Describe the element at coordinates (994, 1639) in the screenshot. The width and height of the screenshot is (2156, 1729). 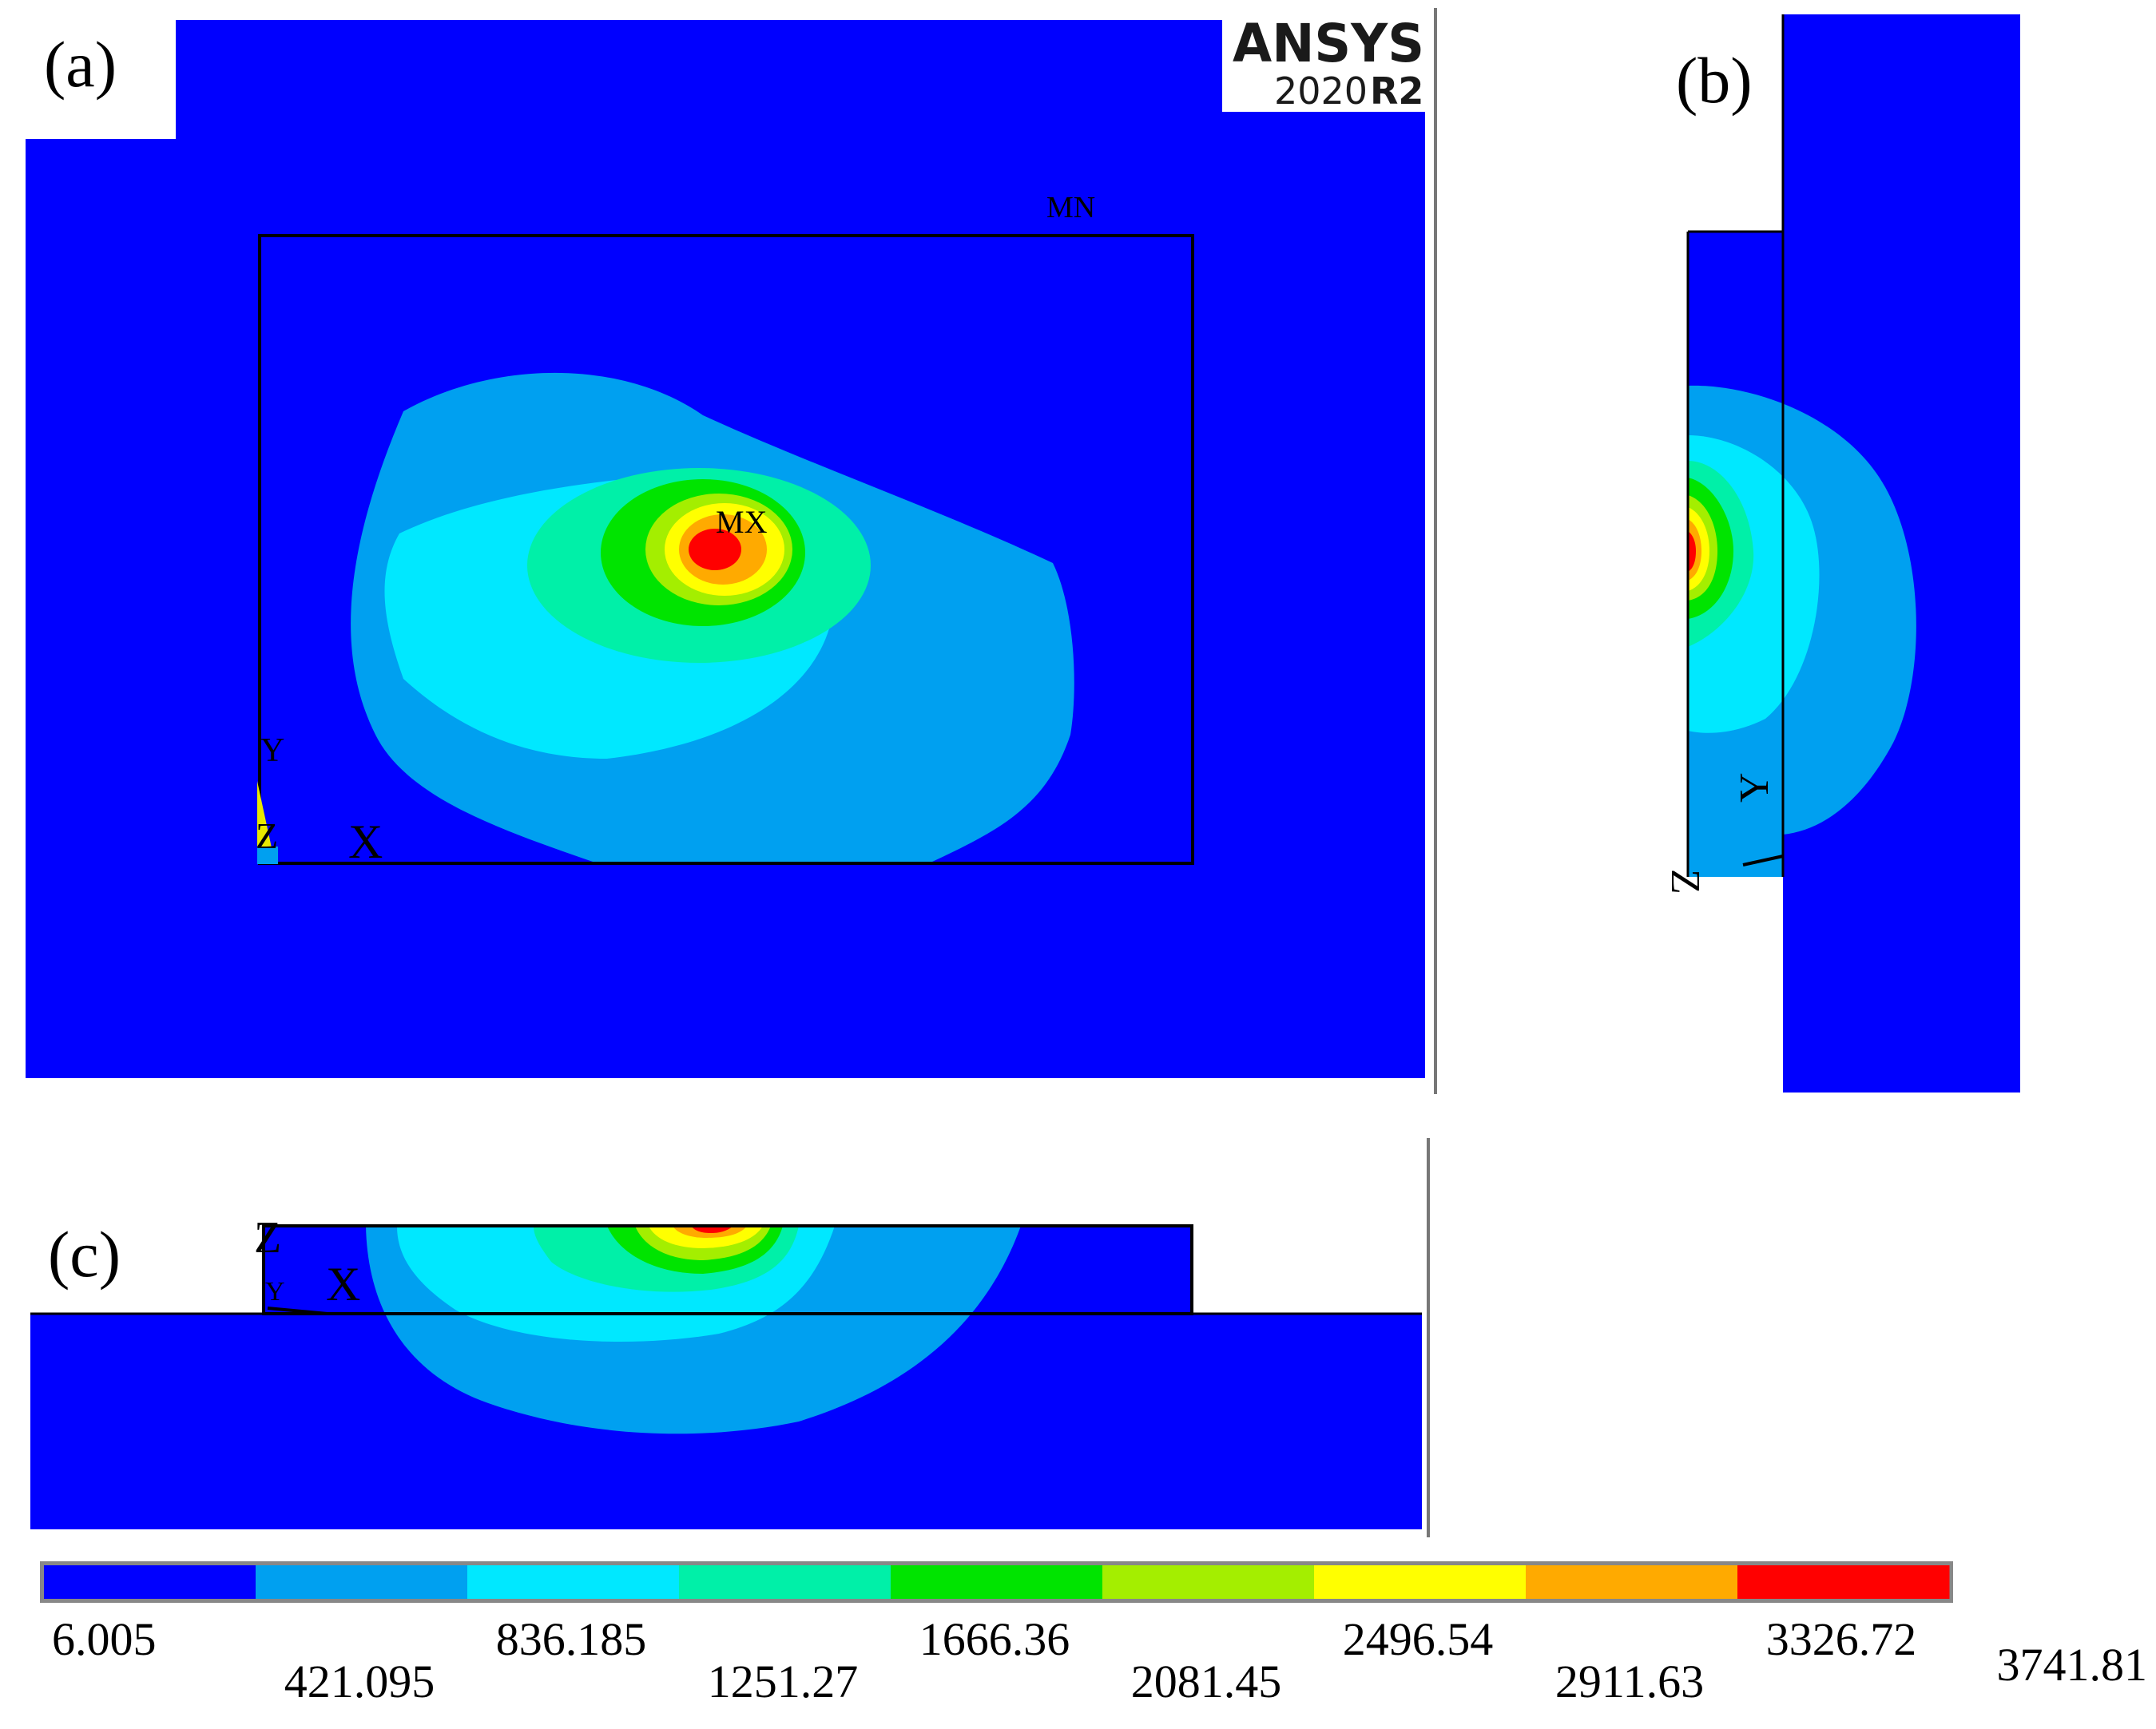
I see `legend-value-label: 1666.36` at that location.